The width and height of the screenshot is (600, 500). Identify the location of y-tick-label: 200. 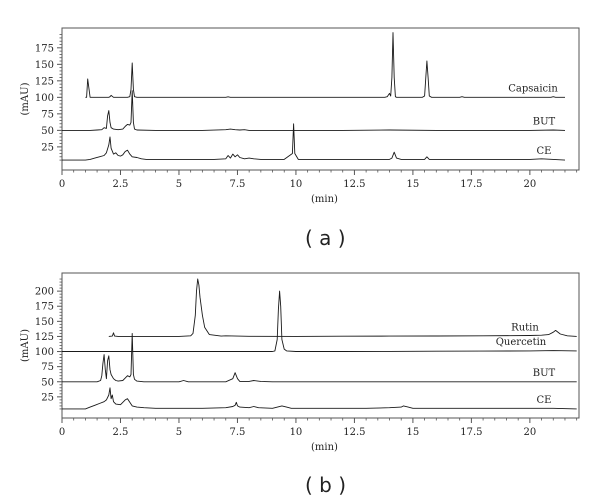
(44, 292).